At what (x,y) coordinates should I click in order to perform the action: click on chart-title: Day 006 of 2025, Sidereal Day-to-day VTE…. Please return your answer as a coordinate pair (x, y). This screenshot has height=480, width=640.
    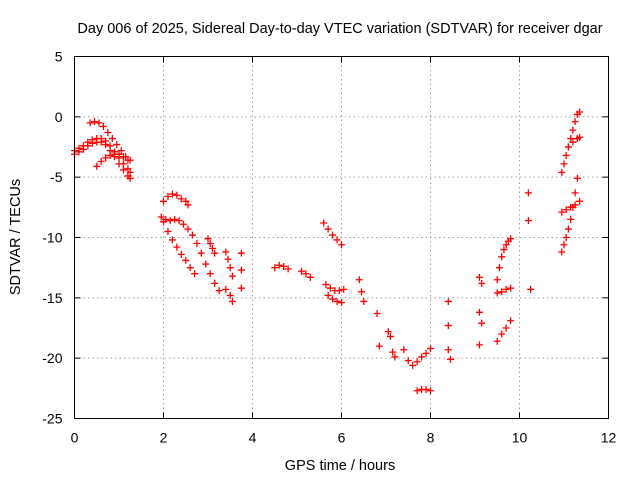
    Looking at the image, I should click on (339, 29).